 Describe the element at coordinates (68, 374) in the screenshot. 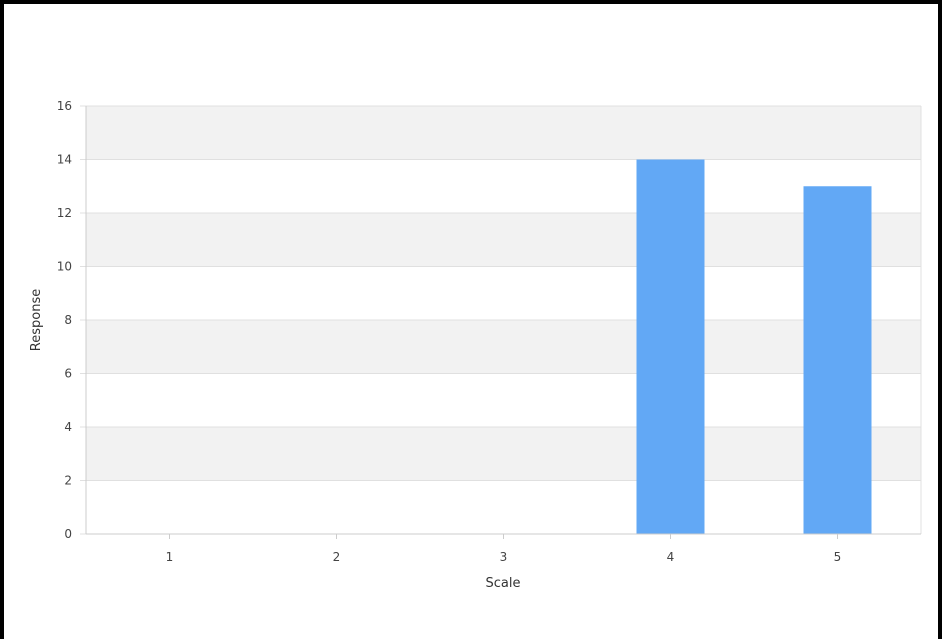

I see `y-tick-label: 6` at that location.